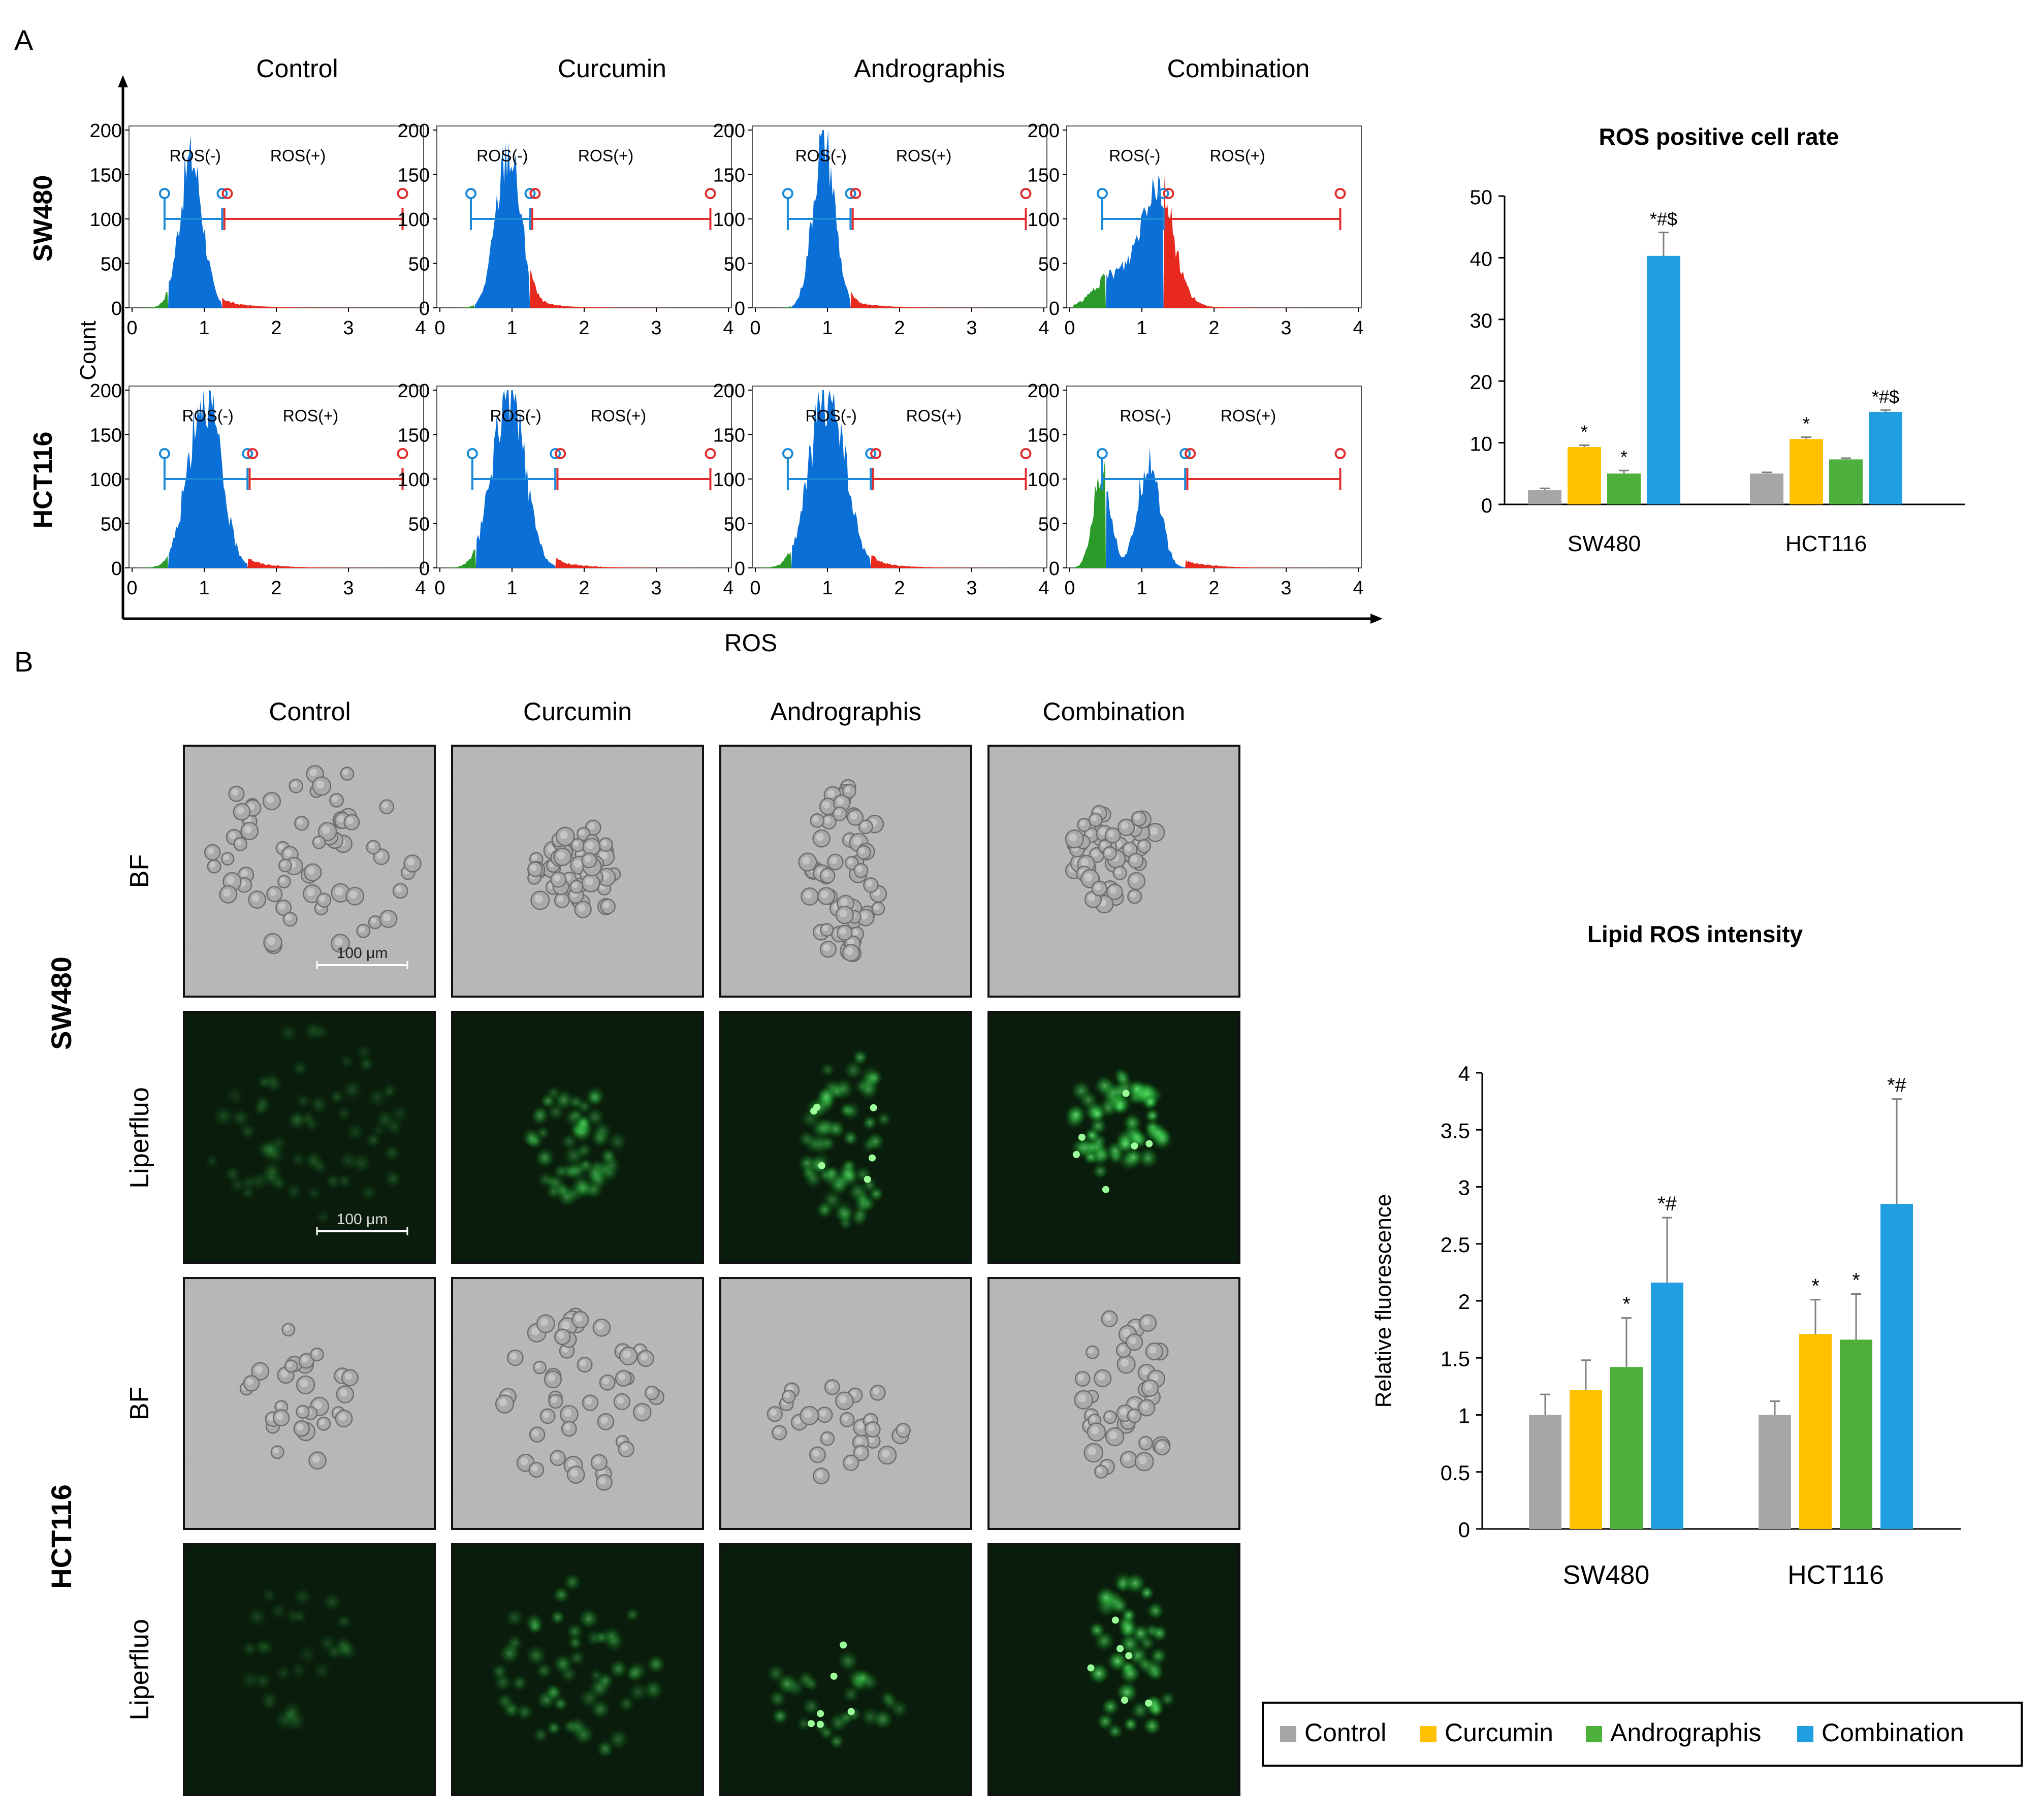 This screenshot has height=1820, width=2043. Describe the element at coordinates (1584, 431) in the screenshot. I see `significance-mark: *` at that location.